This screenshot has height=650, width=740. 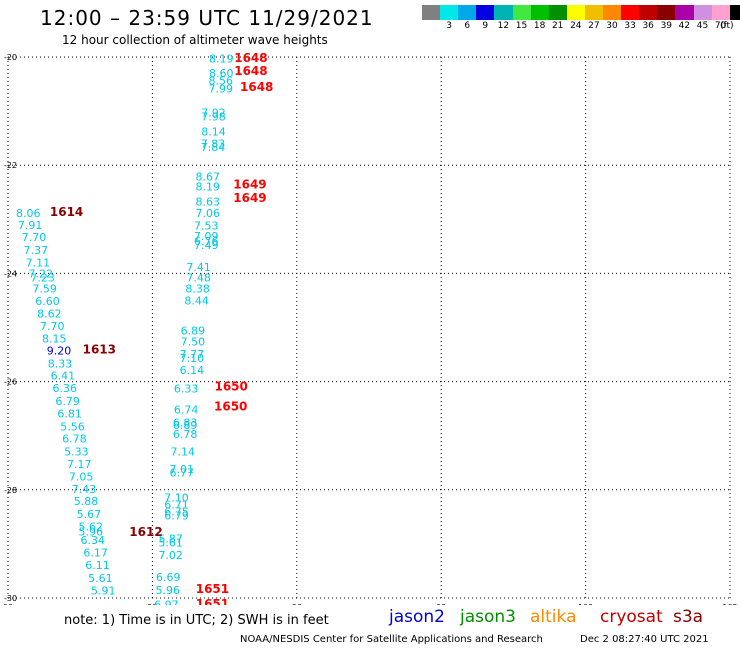 What do you see at coordinates (612, 26) in the screenshot?
I see `colorbar-tick-label: 30` at bounding box center [612, 26].